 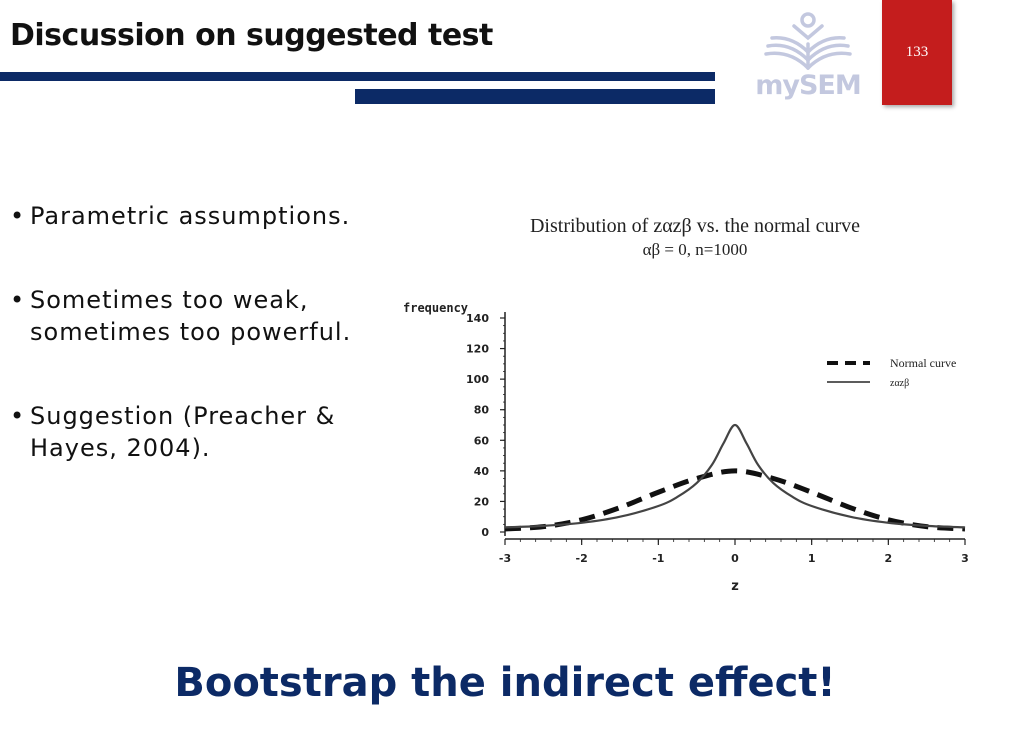 What do you see at coordinates (482, 501) in the screenshot?
I see `y-tick-label: 20` at bounding box center [482, 501].